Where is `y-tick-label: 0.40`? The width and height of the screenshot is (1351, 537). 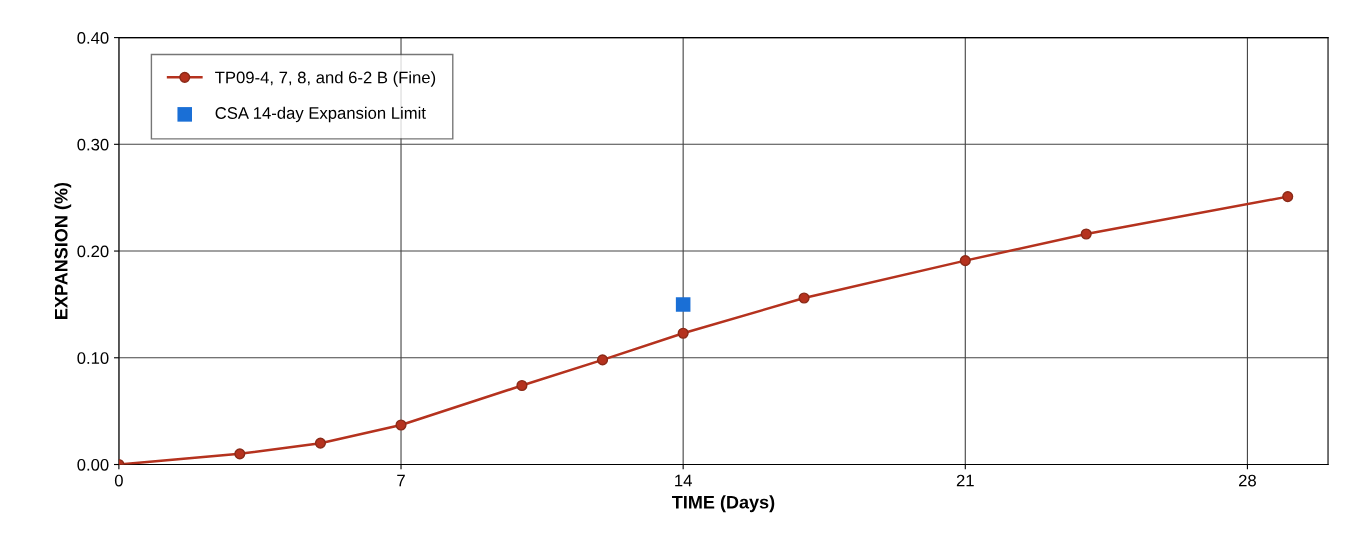
y-tick-label: 0.40 is located at coordinates (93, 37).